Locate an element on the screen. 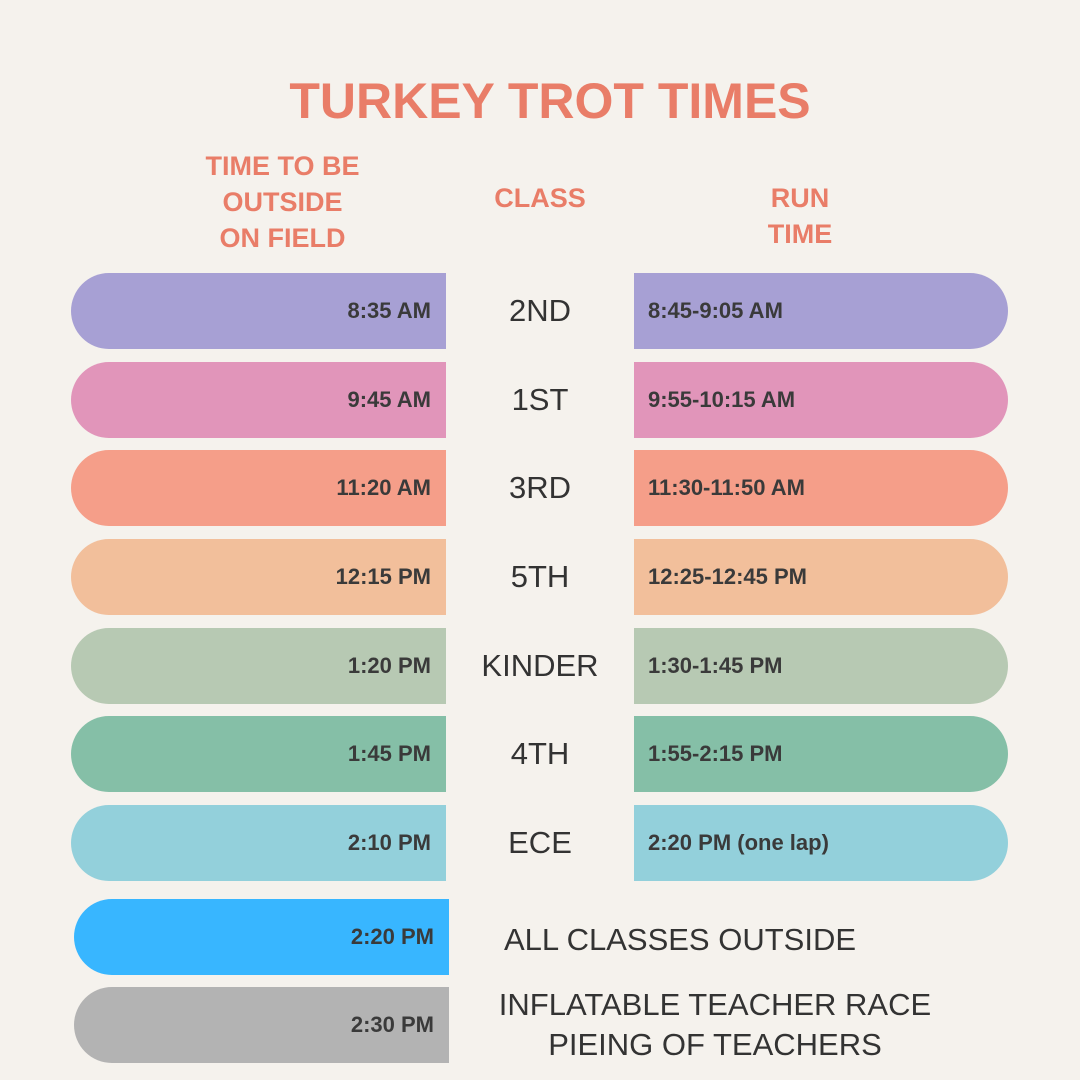 Image resolution: width=1080 pixels, height=1080 pixels. run-time-pill: 1:30-1:45 PM is located at coordinates (821, 666).